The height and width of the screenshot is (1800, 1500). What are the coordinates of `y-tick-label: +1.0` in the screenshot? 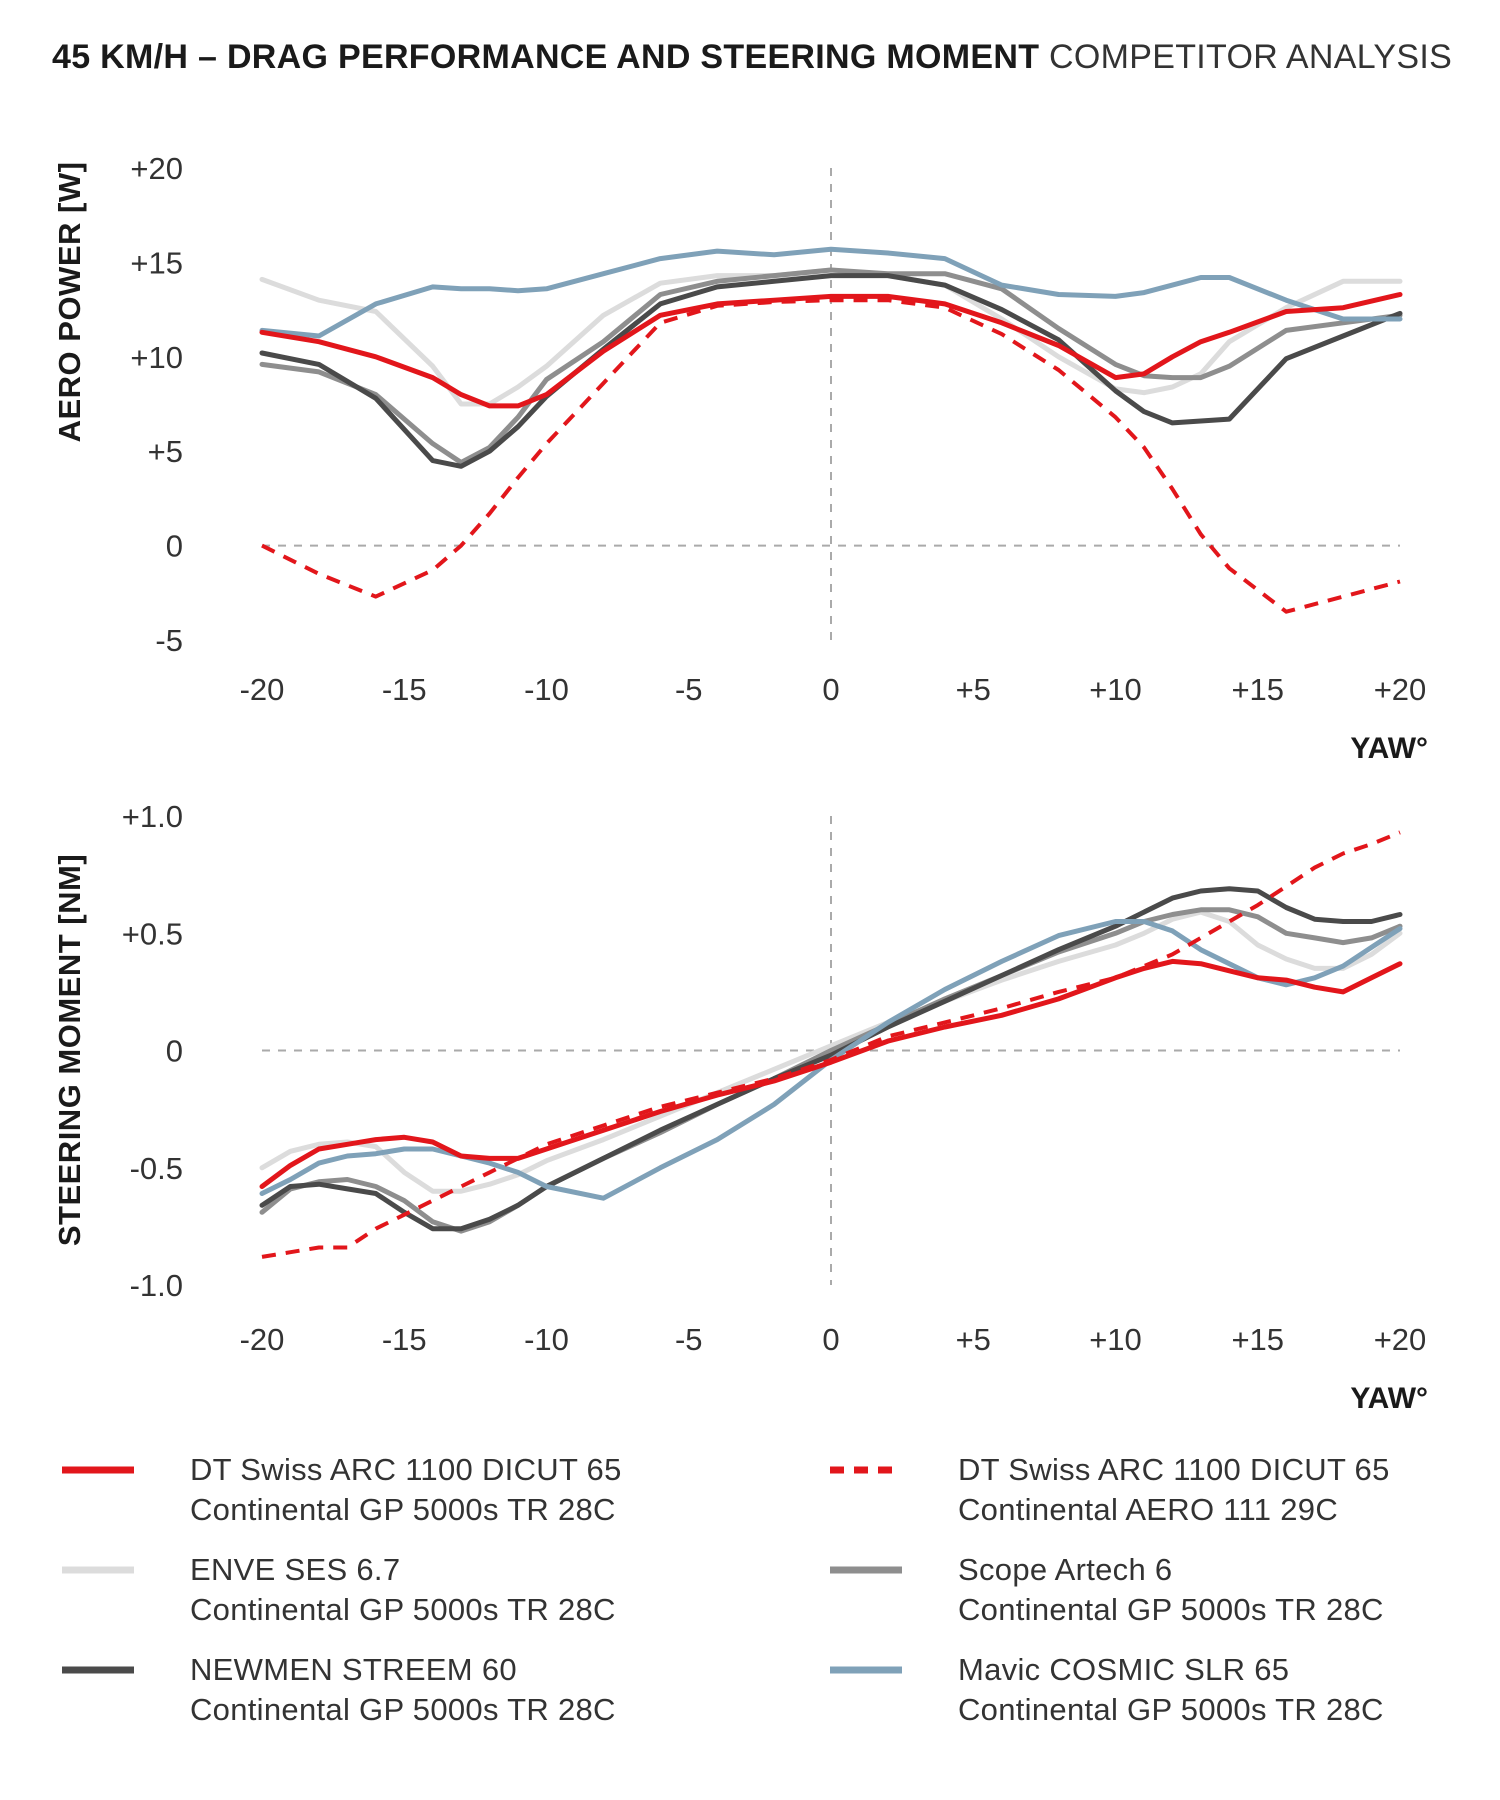 It's located at (152, 816).